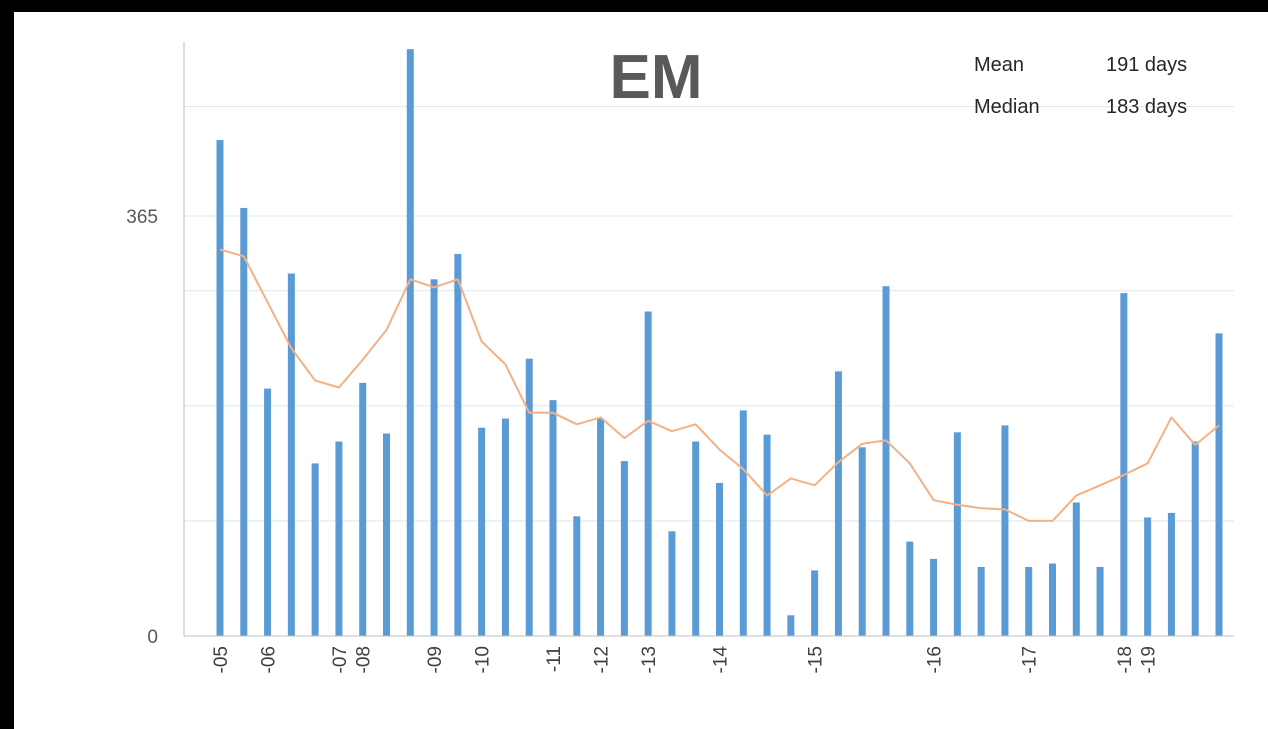 This screenshot has height=729, width=1268. Describe the element at coordinates (1146, 107) in the screenshot. I see `median-value: 183 days` at that location.